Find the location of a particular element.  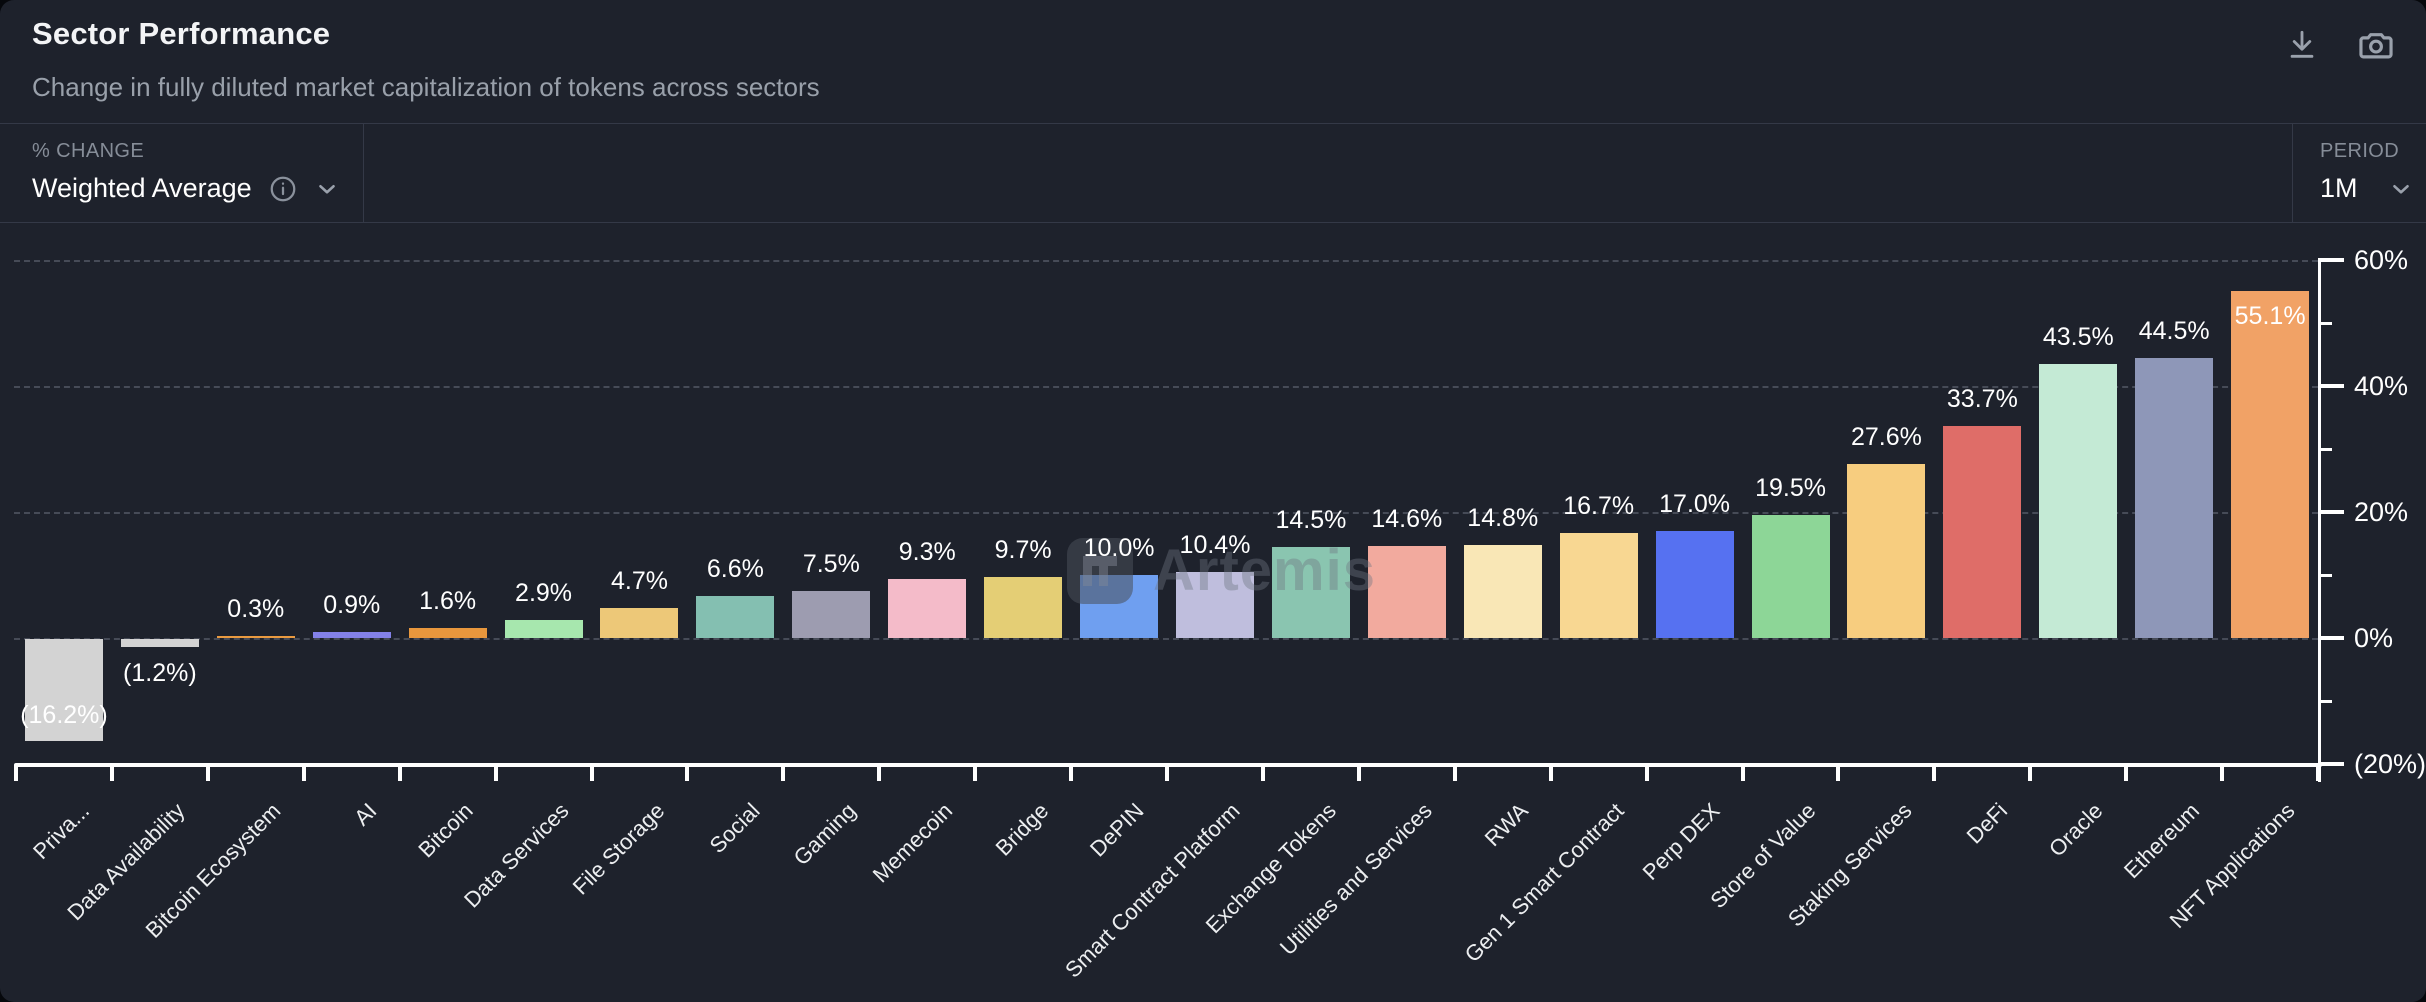

x-axis-category-label: DeFi is located at coordinates (1987, 823).